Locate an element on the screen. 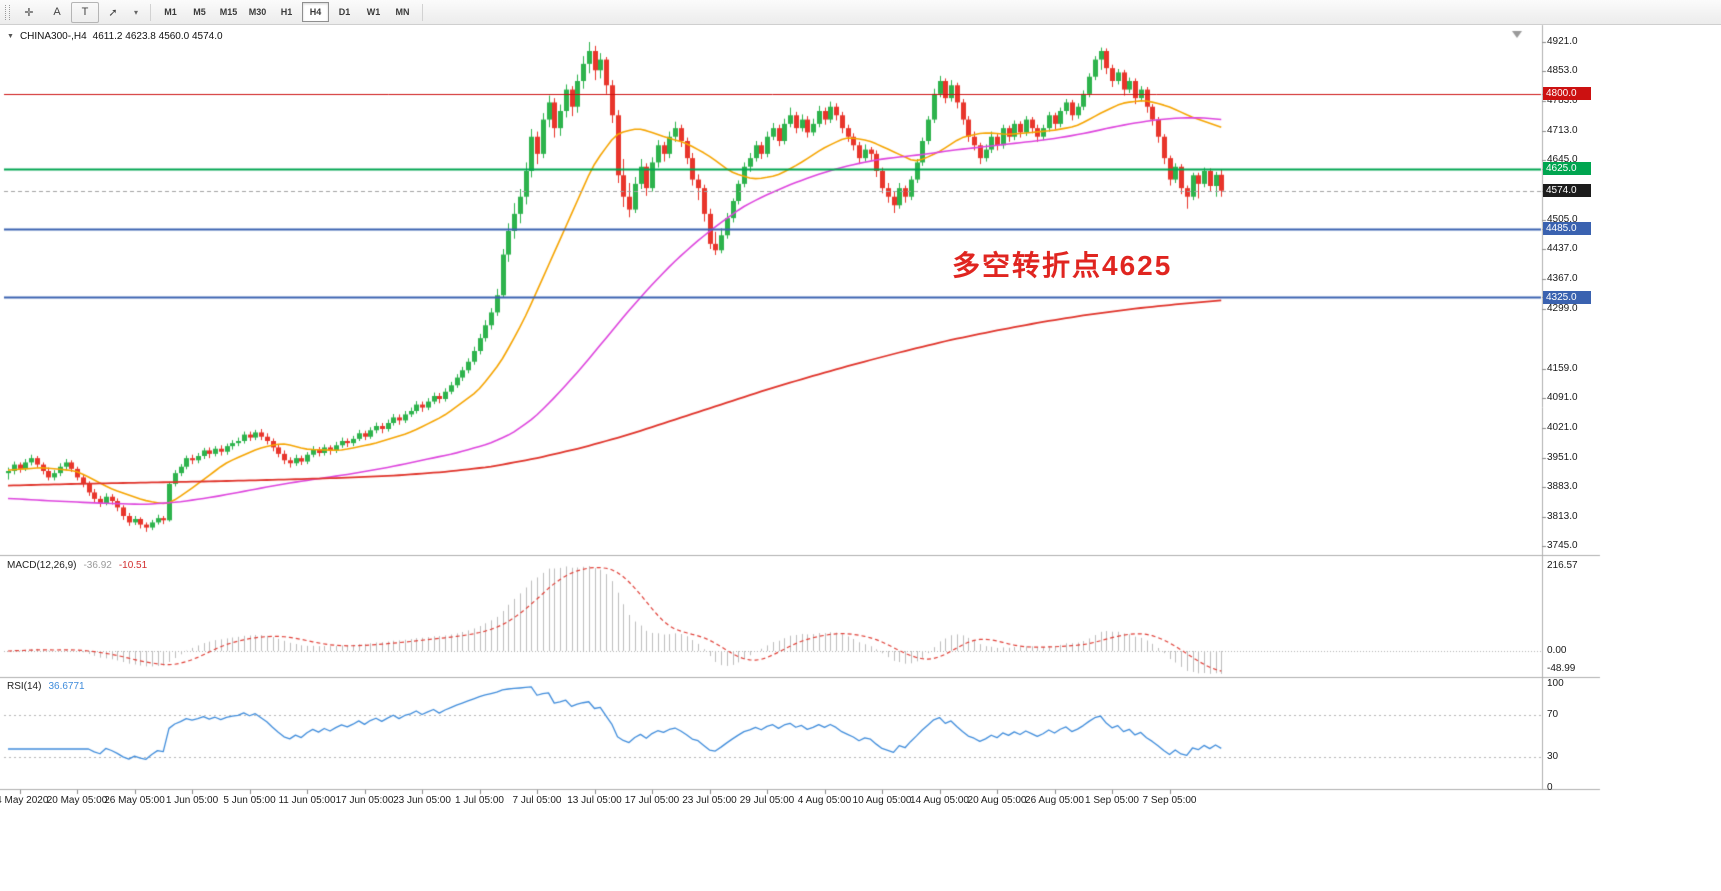 This screenshot has width=1721, height=891. drawing-tools-group: ✛ A T ➚ ▾ is located at coordinates (80, 12).